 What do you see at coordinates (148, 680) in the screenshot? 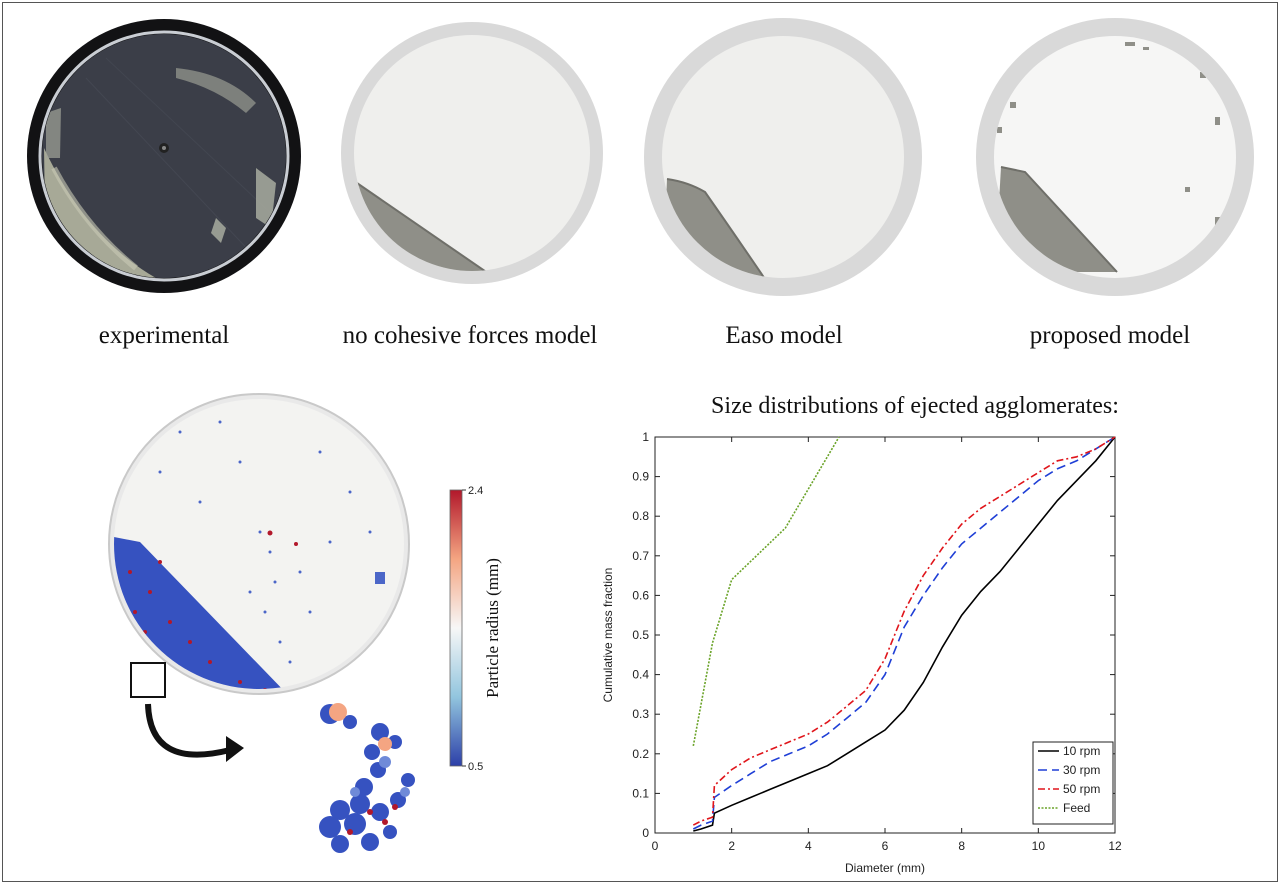
I see `zoom-box` at bounding box center [148, 680].